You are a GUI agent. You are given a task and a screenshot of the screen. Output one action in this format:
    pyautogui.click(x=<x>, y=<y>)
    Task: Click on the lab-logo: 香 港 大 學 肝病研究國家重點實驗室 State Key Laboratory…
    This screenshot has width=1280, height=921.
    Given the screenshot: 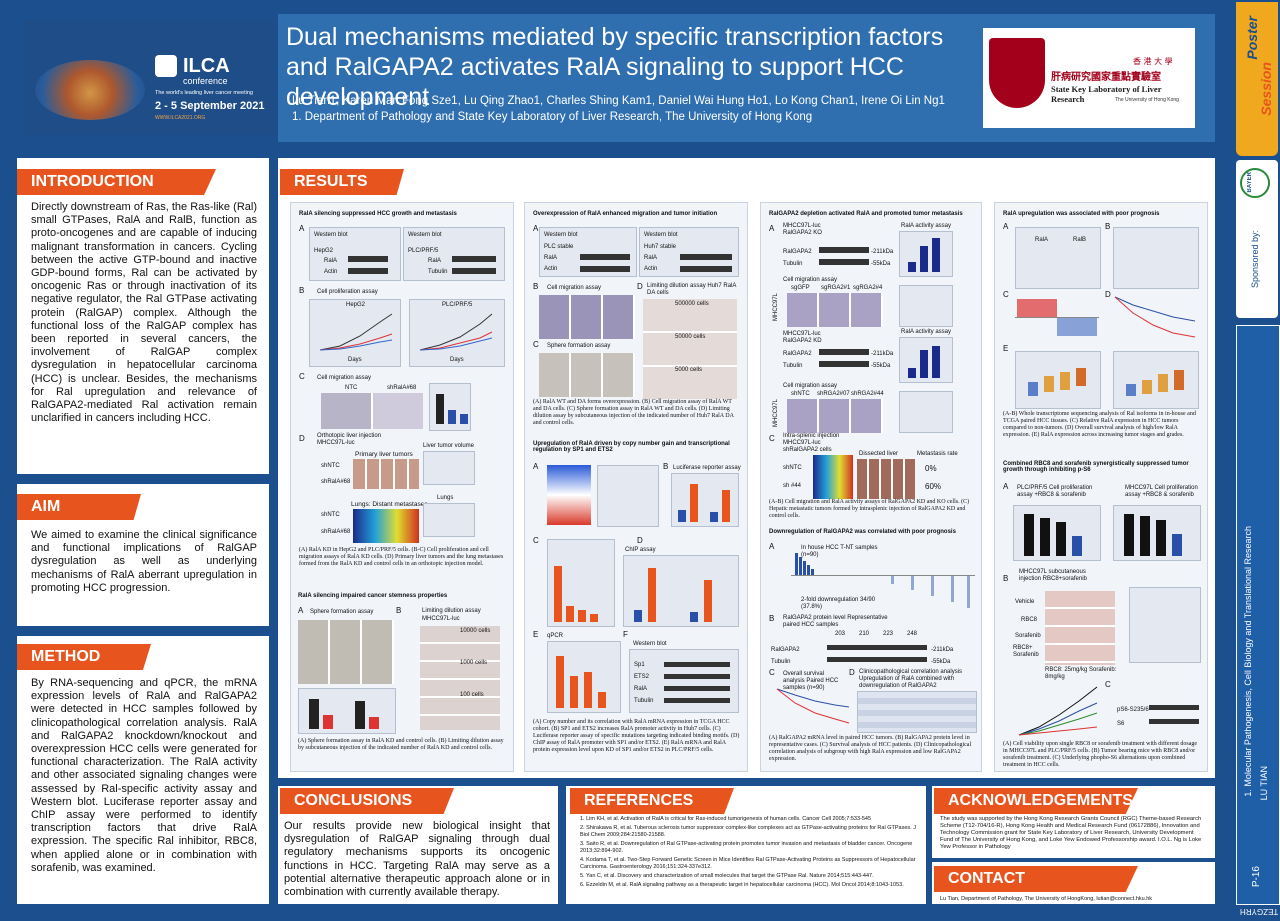 What is the action you would take?
    pyautogui.click(x=1089, y=78)
    